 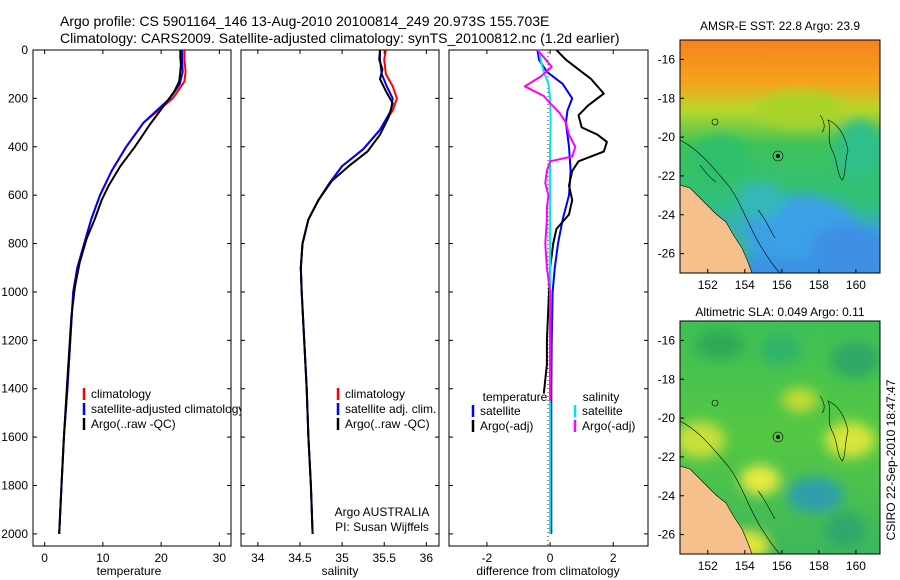 What do you see at coordinates (613, 558) in the screenshot?
I see `x-tick-label: 2` at bounding box center [613, 558].